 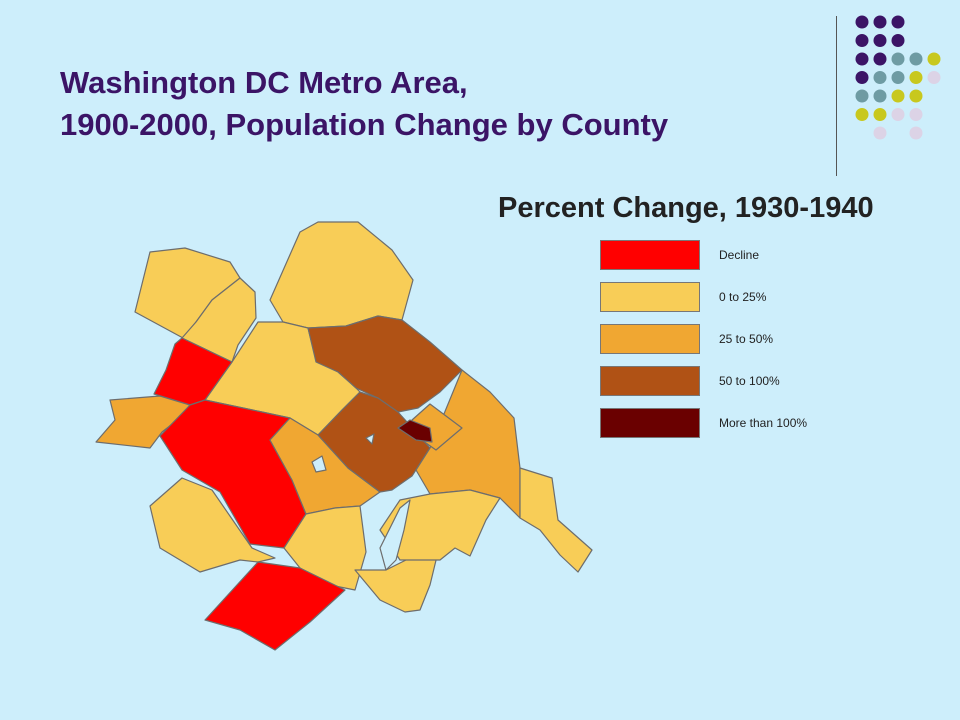 What do you see at coordinates (686, 208) in the screenshot?
I see `map-subtitle: Percent Change, 1930-1940` at bounding box center [686, 208].